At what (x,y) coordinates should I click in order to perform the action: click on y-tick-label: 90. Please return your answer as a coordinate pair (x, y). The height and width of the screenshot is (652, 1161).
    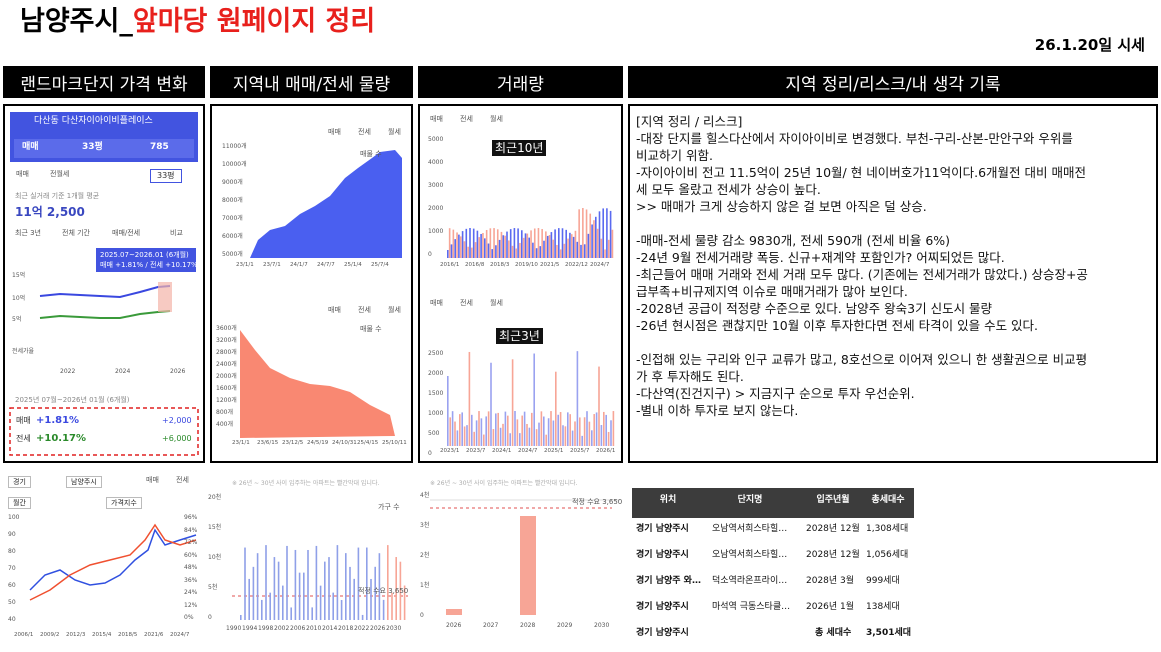
    Looking at the image, I should click on (12, 534).